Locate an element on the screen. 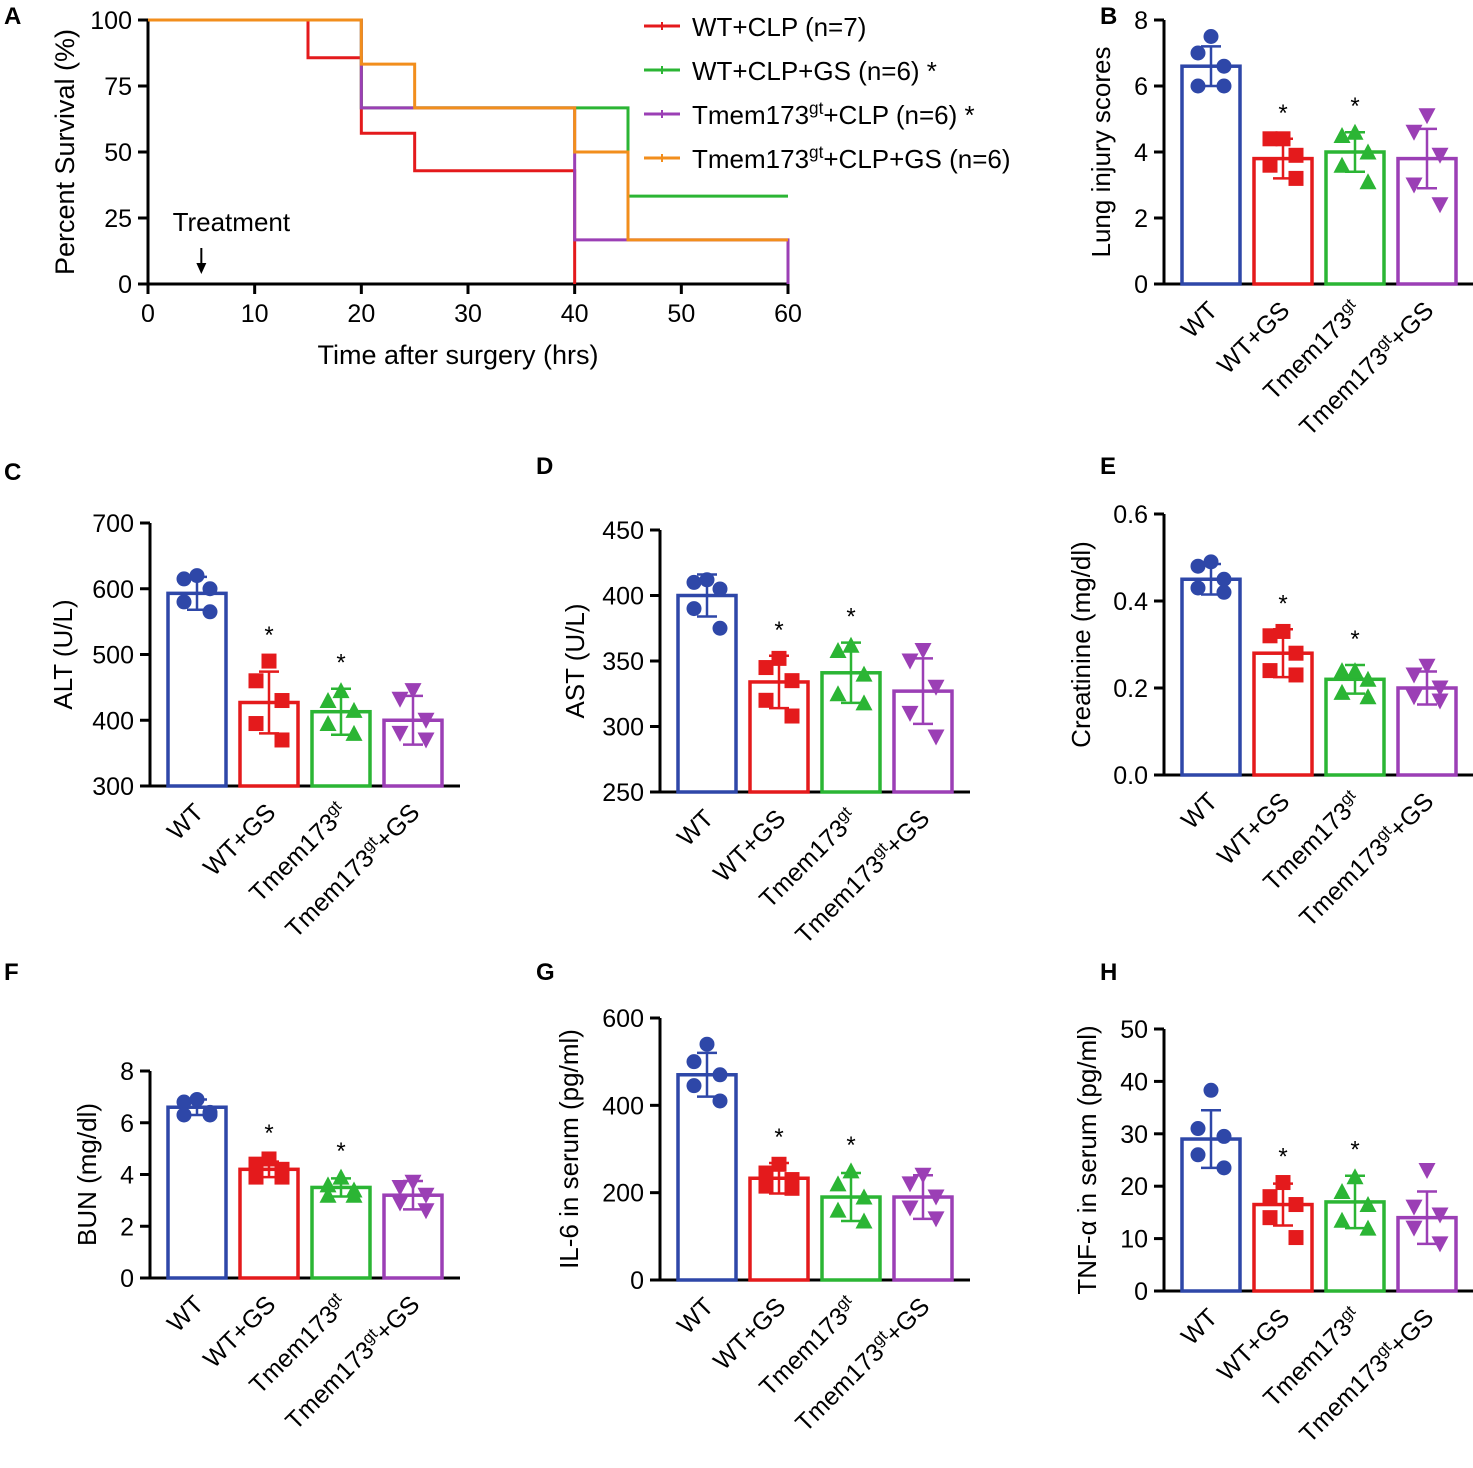  panel-letter-h: H is located at coordinates (1108, 972).